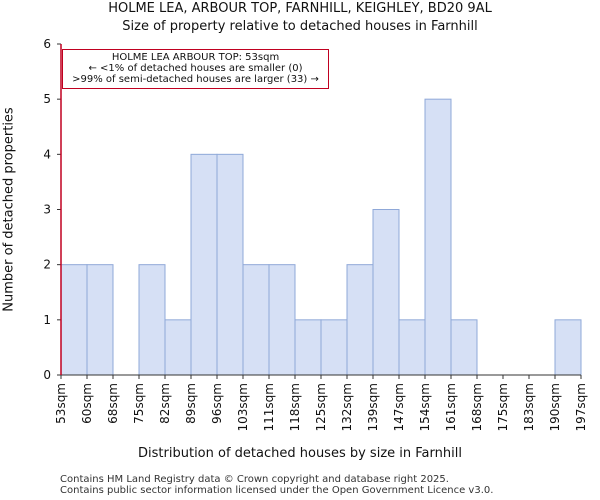 The image size is (600, 500). I want to click on y-tick-label: 5, so click(47, 99).